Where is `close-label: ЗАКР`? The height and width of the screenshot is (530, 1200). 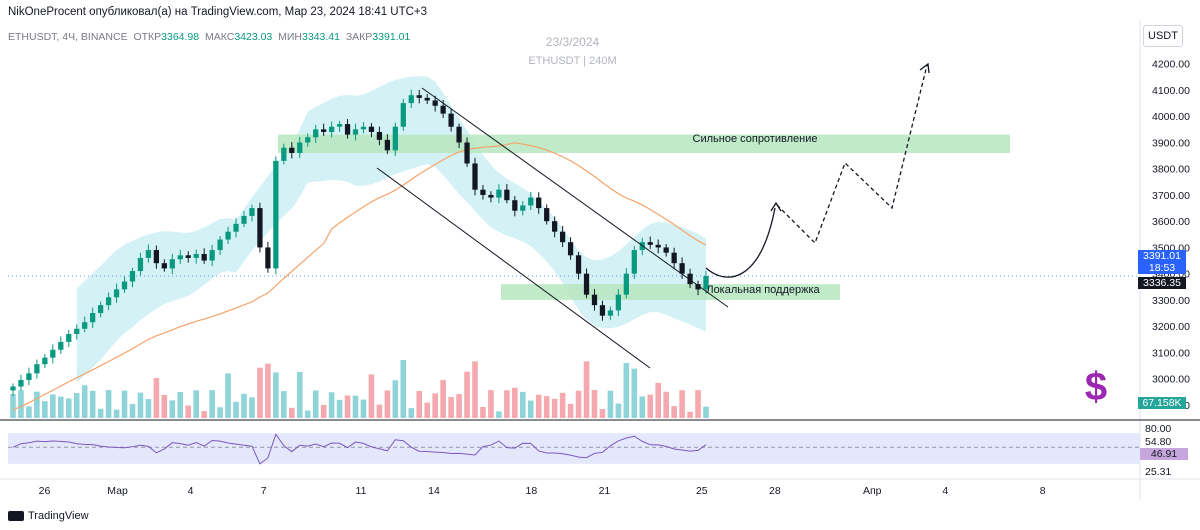
close-label: ЗАКР is located at coordinates (359, 37).